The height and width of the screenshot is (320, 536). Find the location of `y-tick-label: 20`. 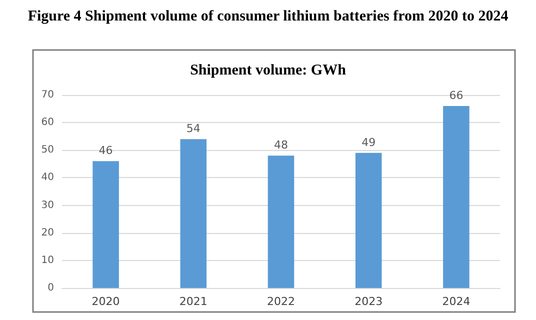

y-tick-label: 20 is located at coordinates (47, 232).